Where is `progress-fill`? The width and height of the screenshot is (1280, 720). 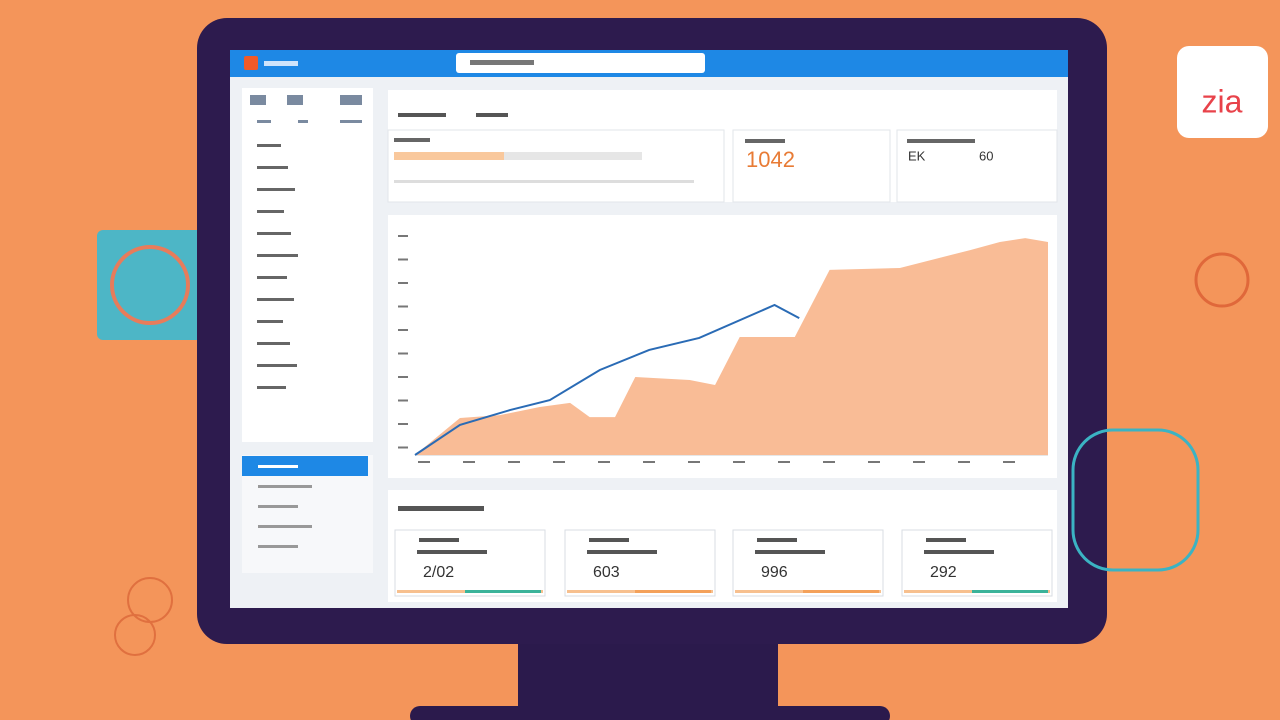 progress-fill is located at coordinates (449, 156).